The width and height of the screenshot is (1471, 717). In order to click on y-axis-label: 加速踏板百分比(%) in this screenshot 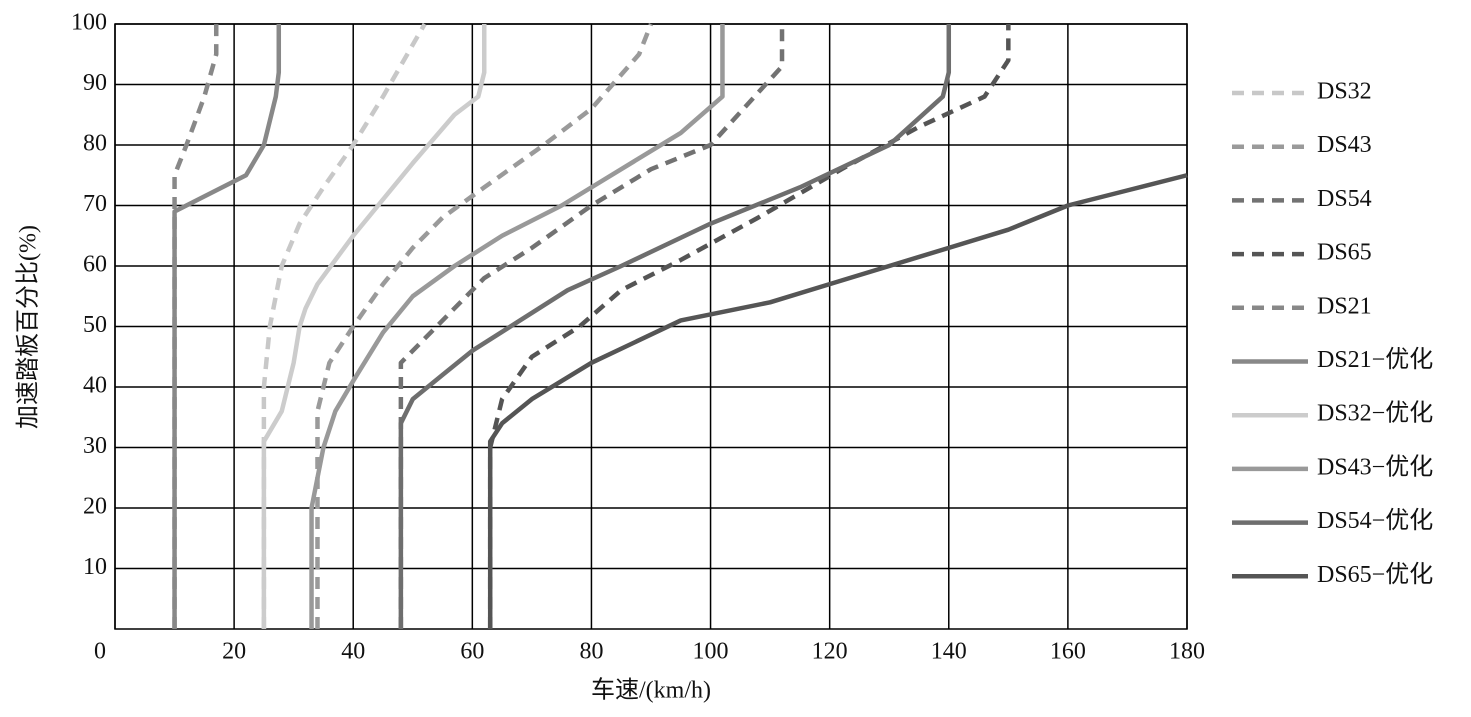, I will do `click(28, 327)`.